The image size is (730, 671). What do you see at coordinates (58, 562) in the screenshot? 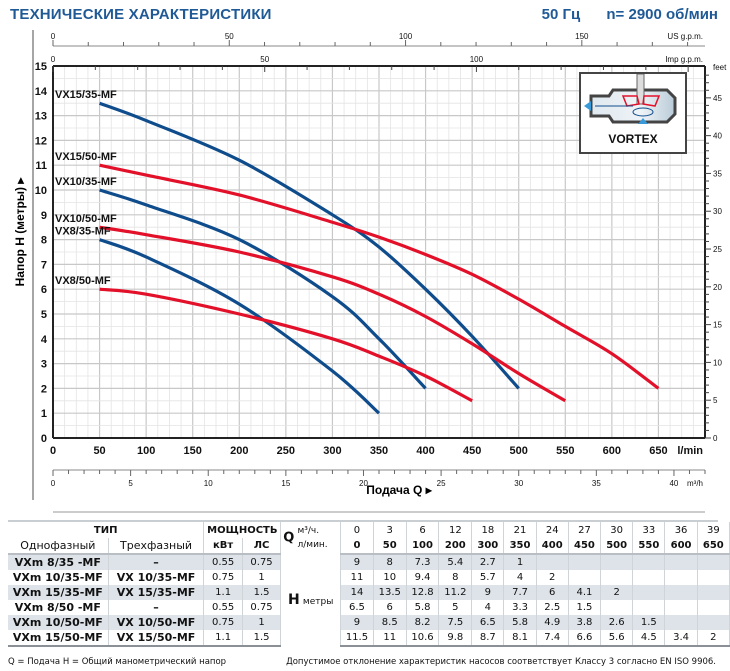
I see `single-phase-model: VXm 8/35 -MF` at bounding box center [58, 562].